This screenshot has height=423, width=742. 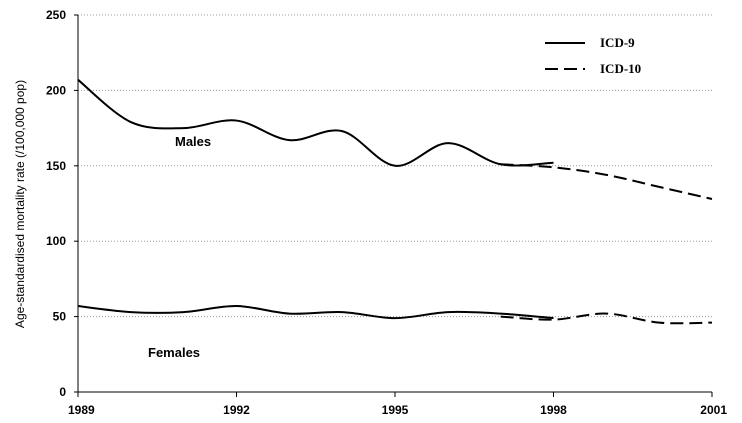 I want to click on series-line-females-icd10, so click(x=606, y=318).